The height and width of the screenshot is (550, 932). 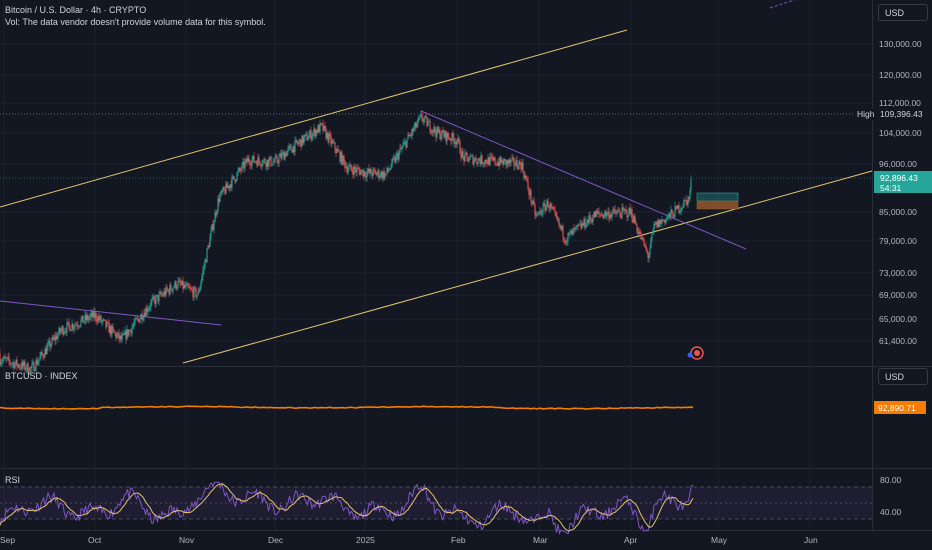 What do you see at coordinates (187, 540) in the screenshot?
I see `time-tick-label: Nov` at bounding box center [187, 540].